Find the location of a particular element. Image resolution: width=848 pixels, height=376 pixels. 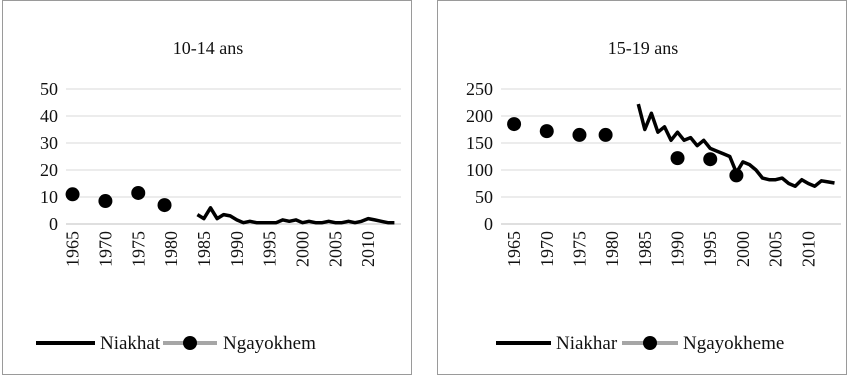

series-line is located at coordinates (295, 215).